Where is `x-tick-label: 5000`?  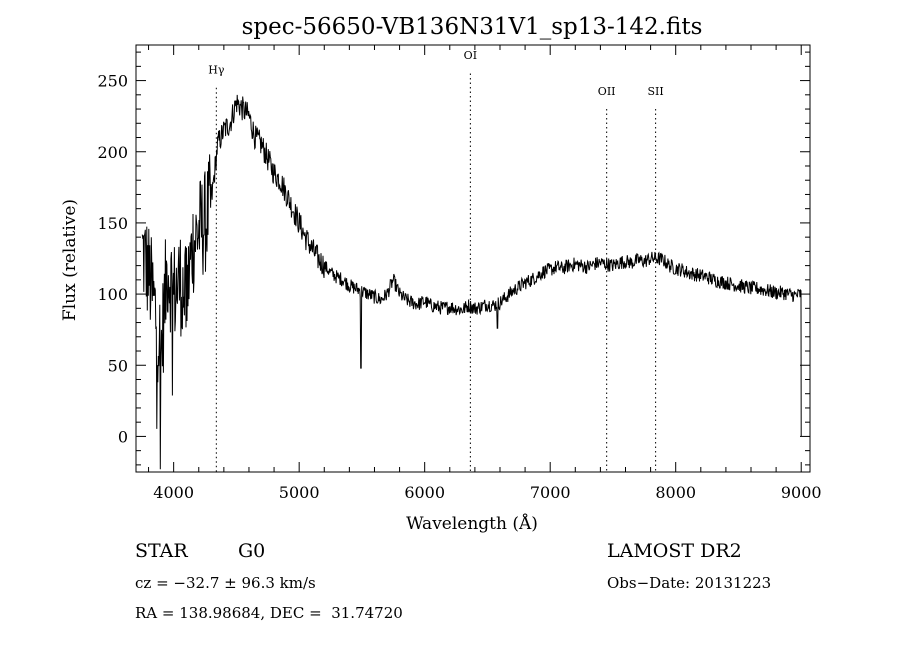 x-tick-label: 5000 is located at coordinates (299, 492).